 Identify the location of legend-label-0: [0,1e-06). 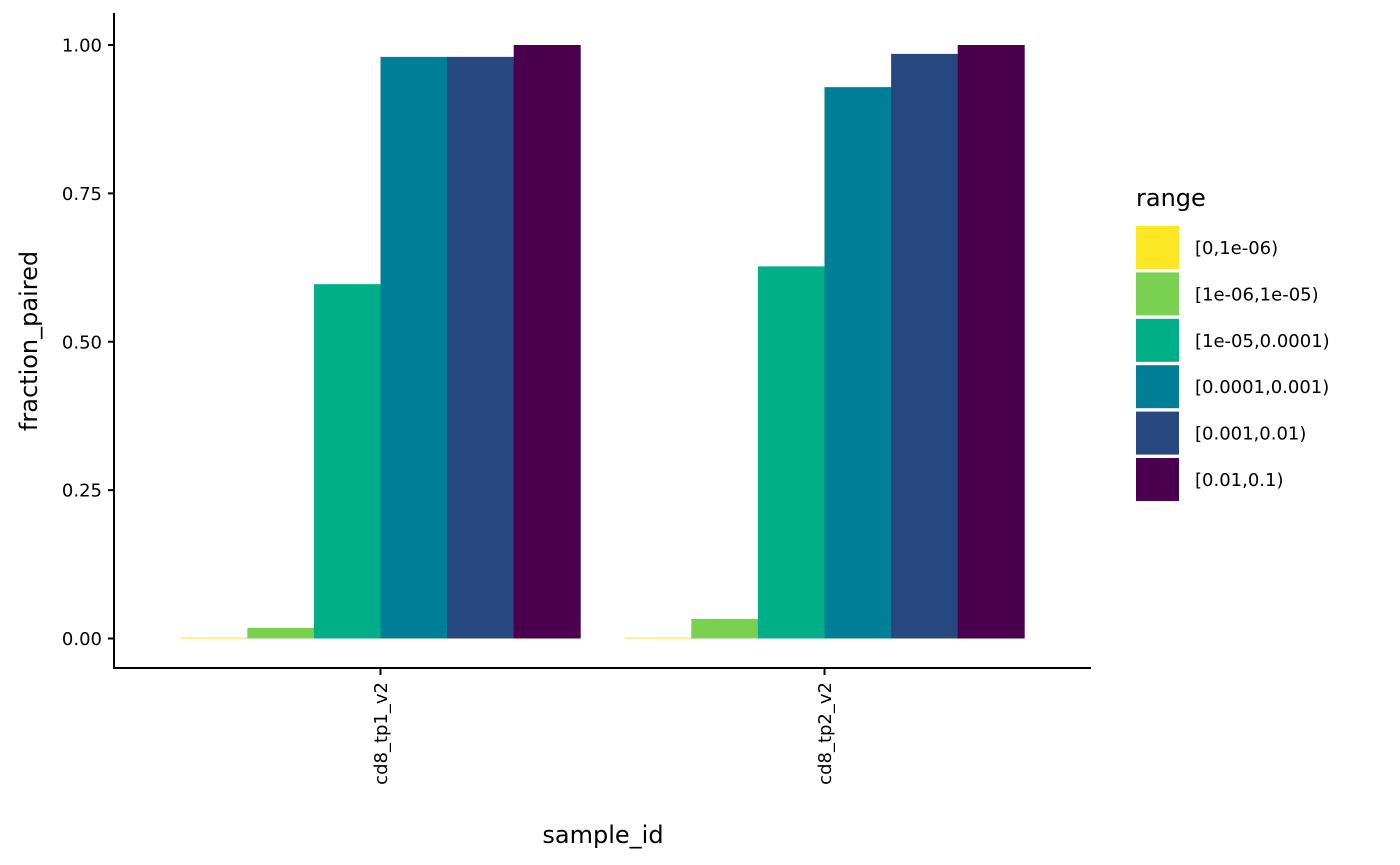
(1236, 248).